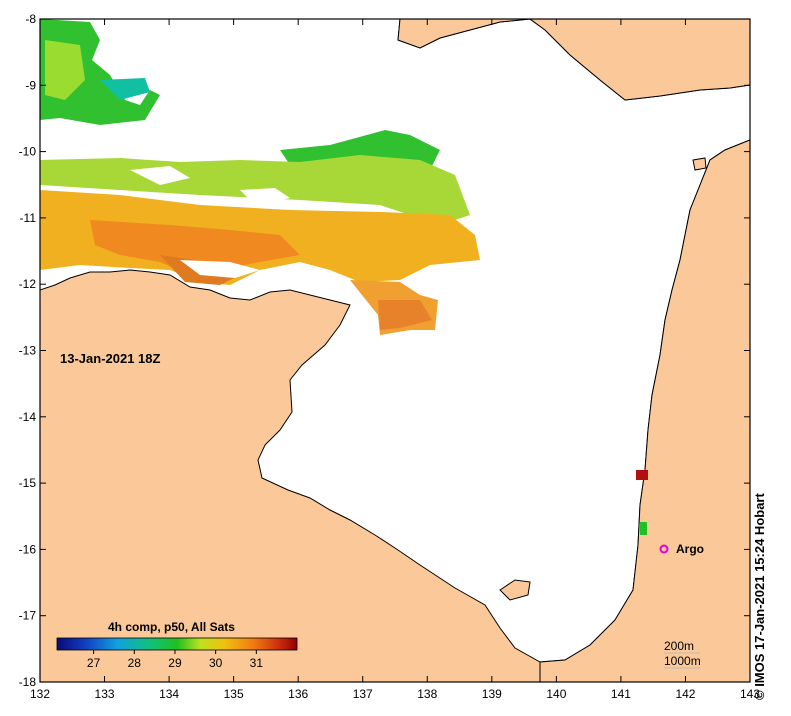 This screenshot has width=791, height=716. What do you see at coordinates (28, 351) in the screenshot?
I see `lat-tick-label: -13` at bounding box center [28, 351].